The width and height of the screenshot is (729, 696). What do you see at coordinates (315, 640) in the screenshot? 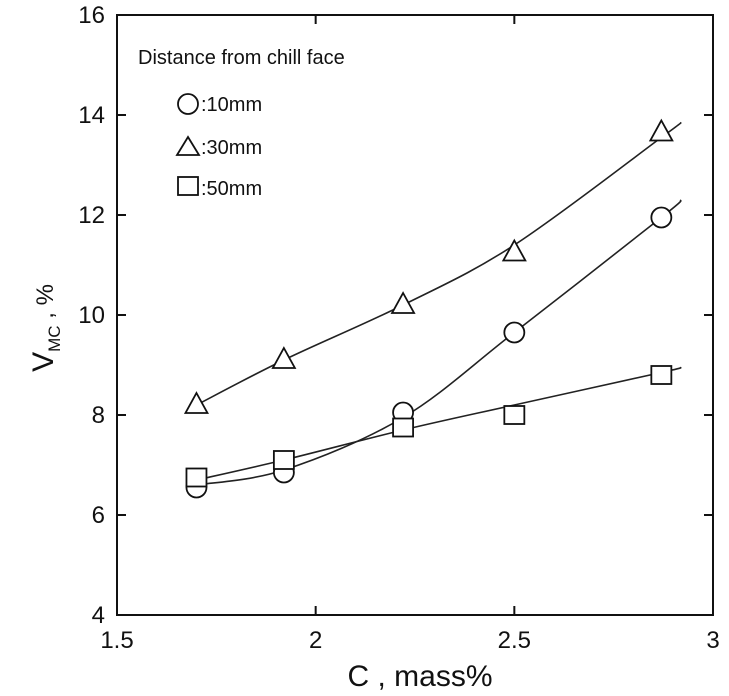
I see `x-tick-label: 2` at bounding box center [315, 640].